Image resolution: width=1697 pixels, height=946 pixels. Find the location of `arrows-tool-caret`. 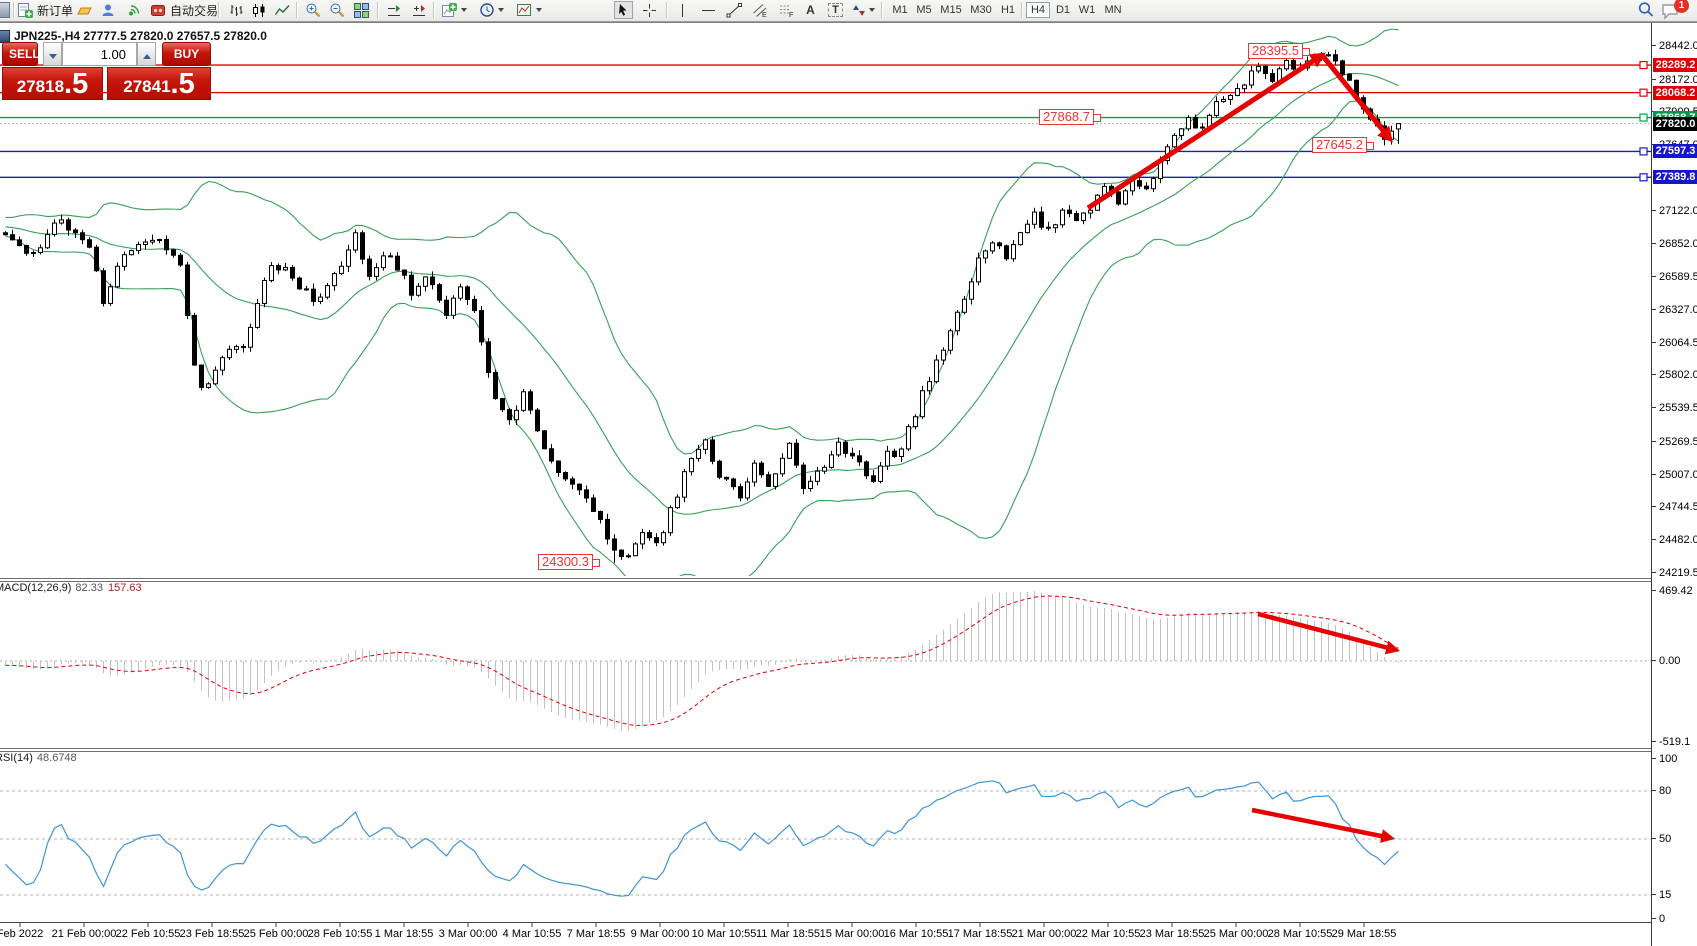

arrows-tool-caret is located at coordinates (872, 10).